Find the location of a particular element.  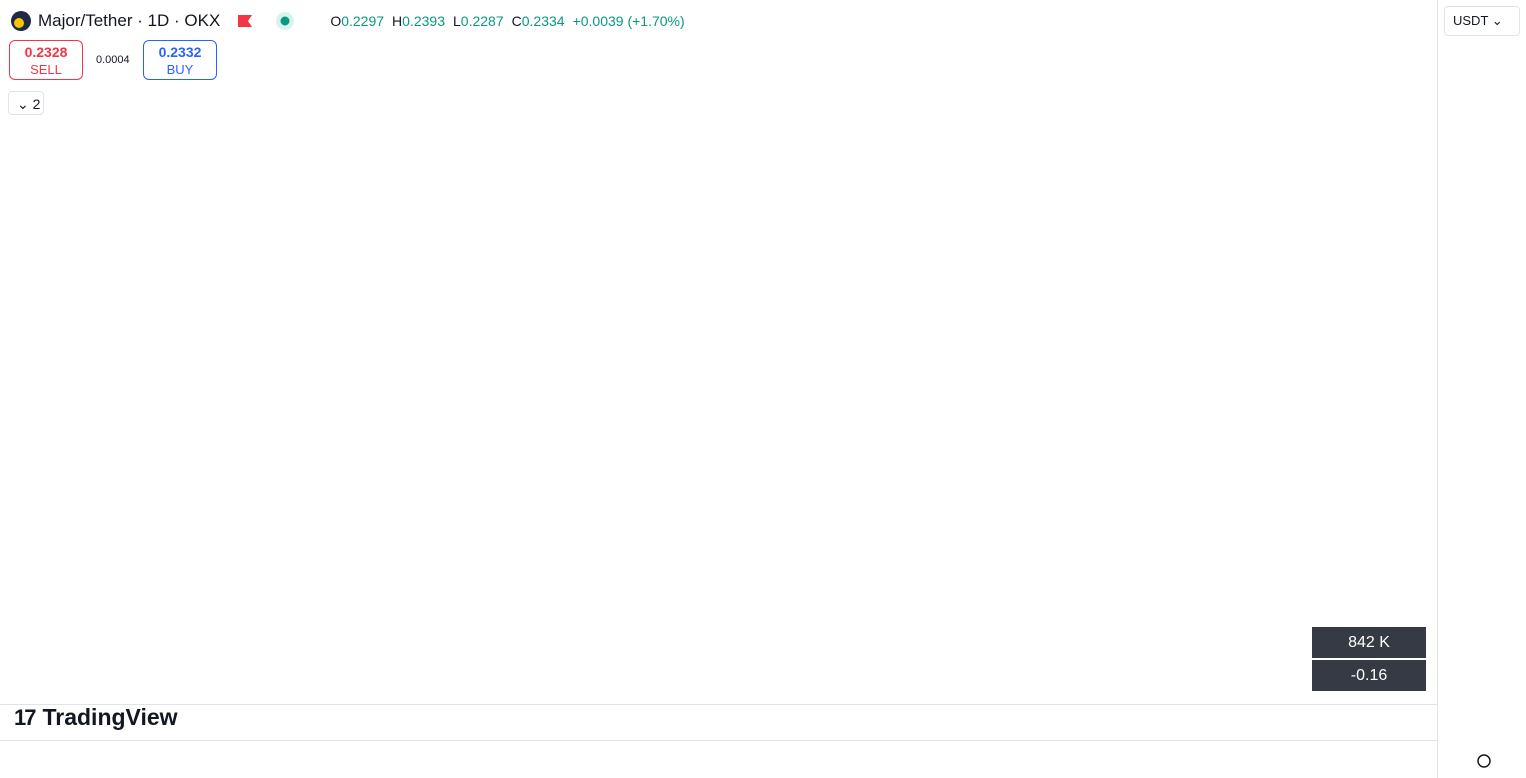

currency-select: USDT ⌄ is located at coordinates (1482, 21).